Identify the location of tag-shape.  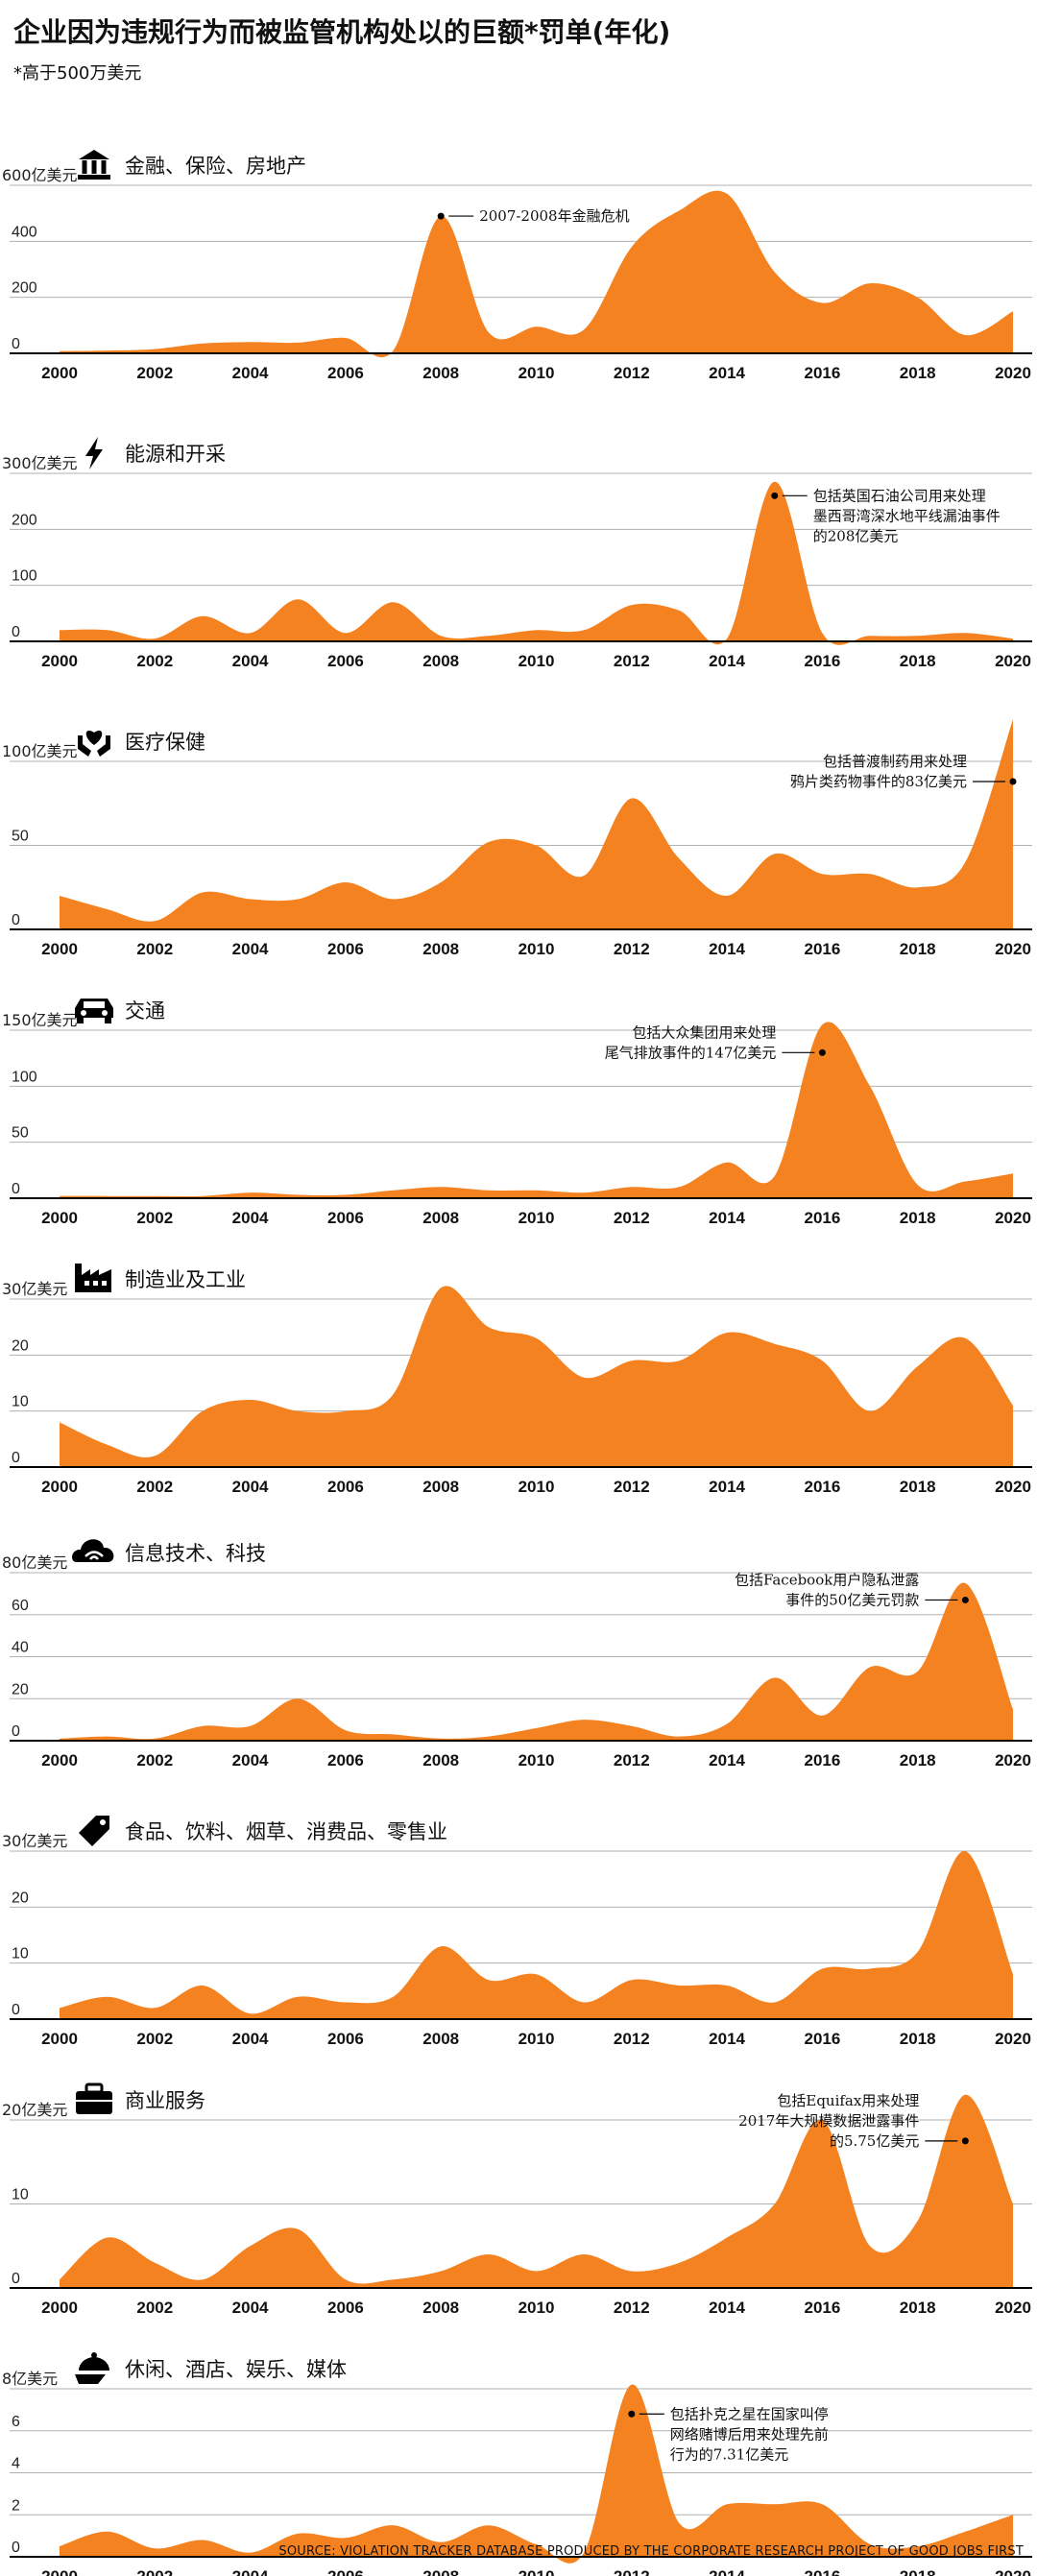
(94, 1831).